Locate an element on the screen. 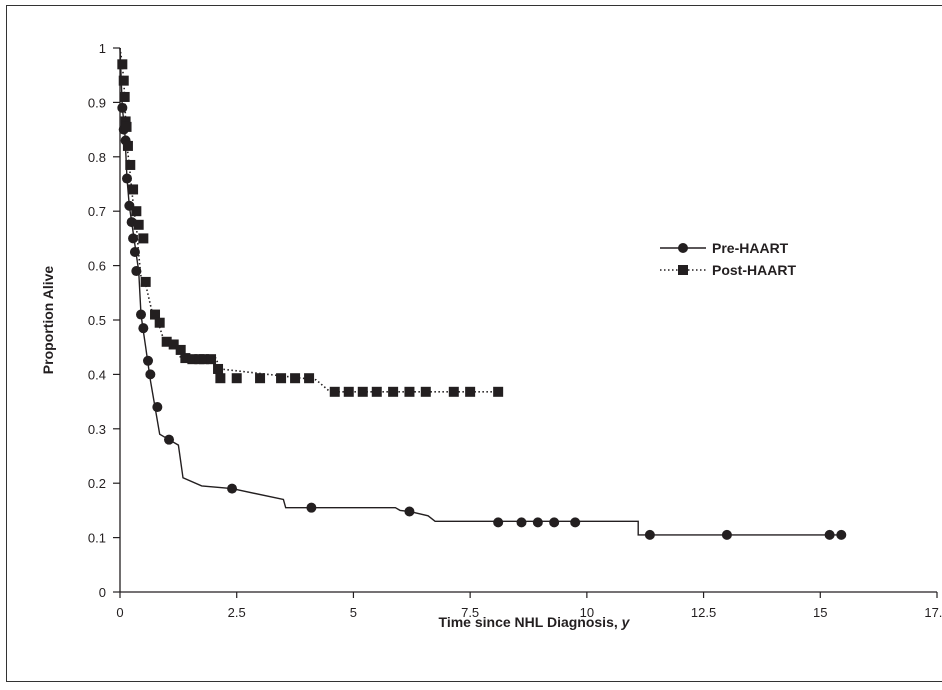  y-tick-label: 0.7 is located at coordinates (97, 211).